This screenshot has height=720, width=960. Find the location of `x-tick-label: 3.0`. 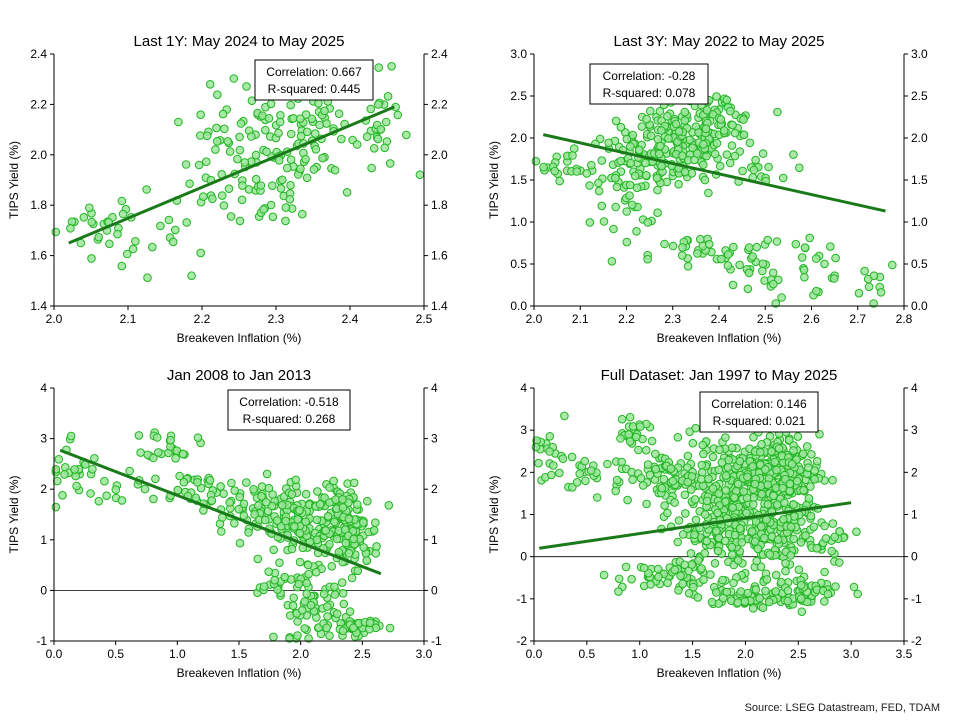

x-tick-label: 3.0 is located at coordinates (851, 654).